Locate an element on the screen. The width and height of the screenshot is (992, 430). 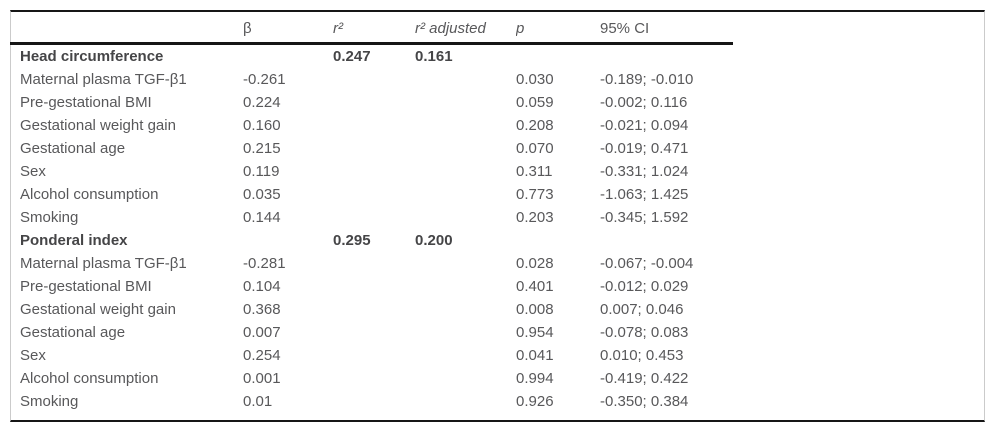
cell-variable: Sex is located at coordinates (33, 355).